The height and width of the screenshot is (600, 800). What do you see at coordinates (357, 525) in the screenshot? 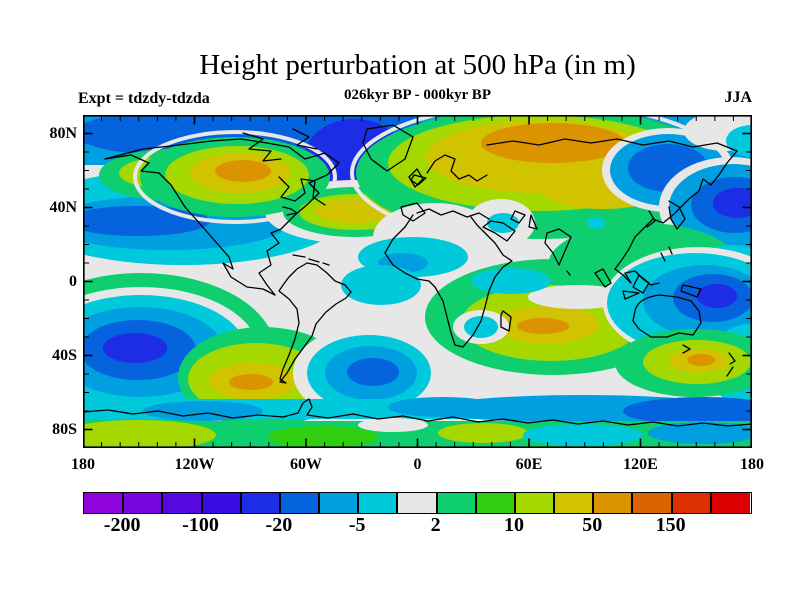
I see `colorbar-tick-label: -5` at bounding box center [357, 525].